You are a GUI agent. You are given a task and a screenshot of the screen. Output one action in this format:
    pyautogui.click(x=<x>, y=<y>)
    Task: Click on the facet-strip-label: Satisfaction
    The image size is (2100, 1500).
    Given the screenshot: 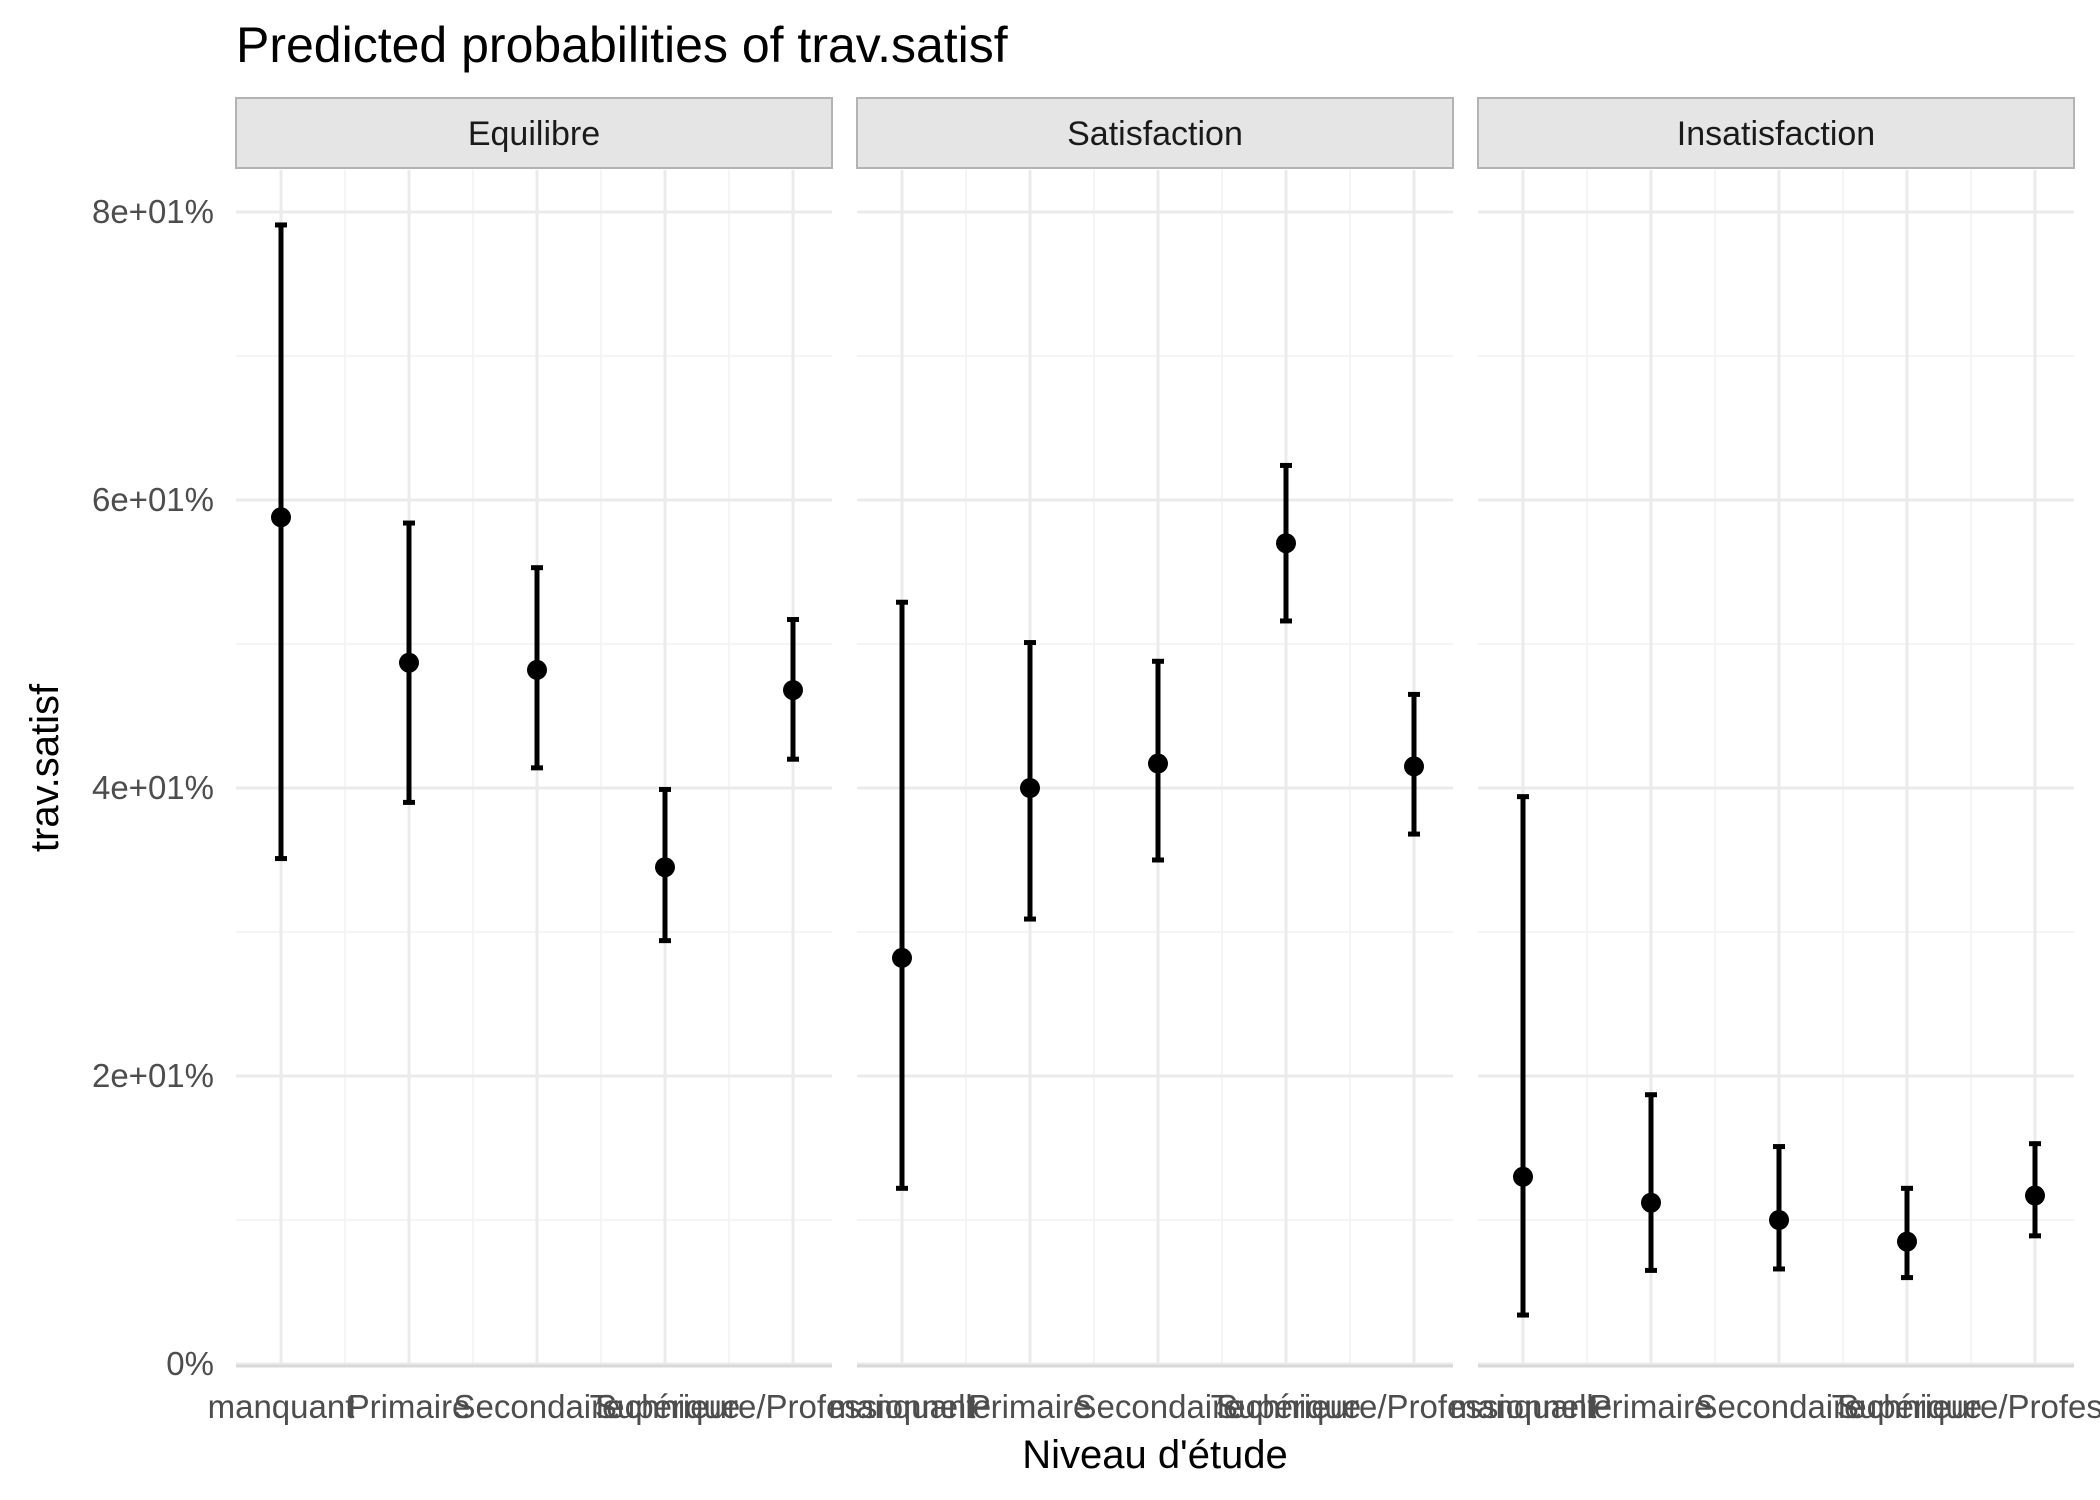 What is the action you would take?
    pyautogui.click(x=1155, y=134)
    